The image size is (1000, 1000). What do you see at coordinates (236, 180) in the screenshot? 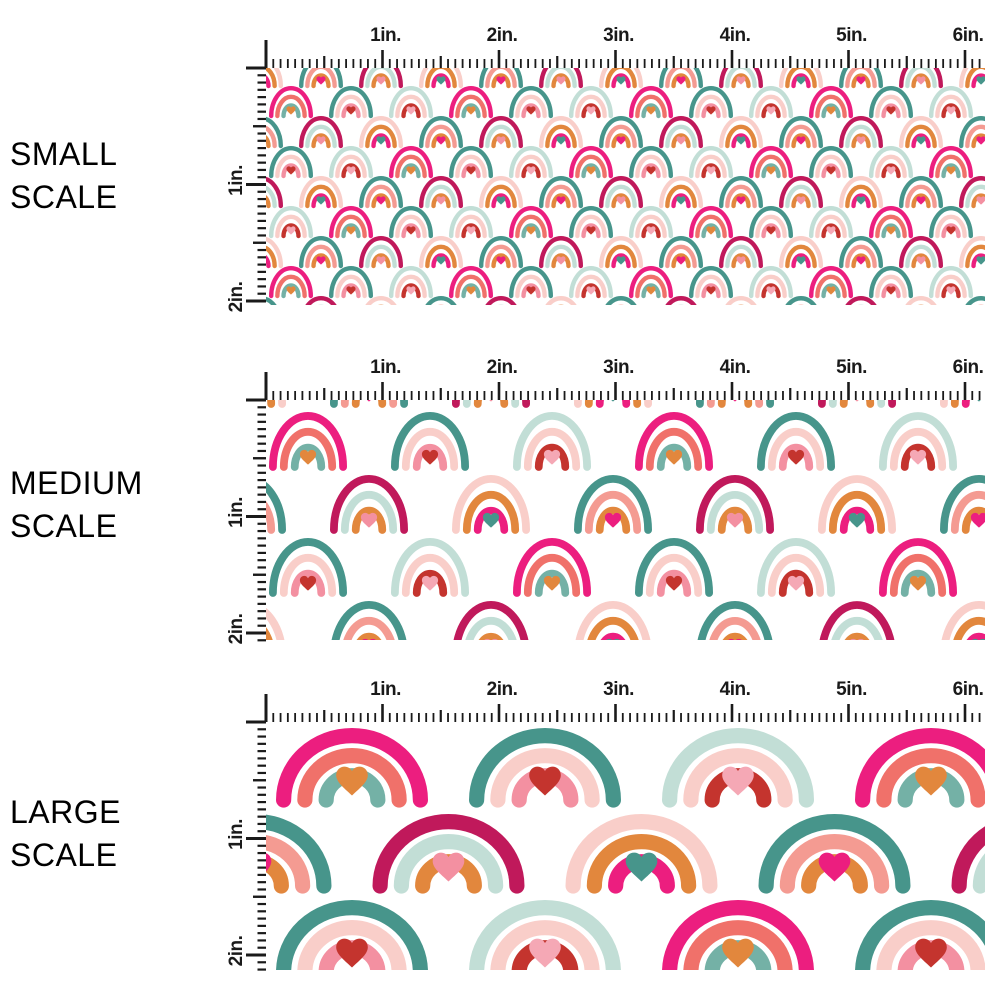
I see `ruler-side-inch-label: 1in.` at bounding box center [236, 180].